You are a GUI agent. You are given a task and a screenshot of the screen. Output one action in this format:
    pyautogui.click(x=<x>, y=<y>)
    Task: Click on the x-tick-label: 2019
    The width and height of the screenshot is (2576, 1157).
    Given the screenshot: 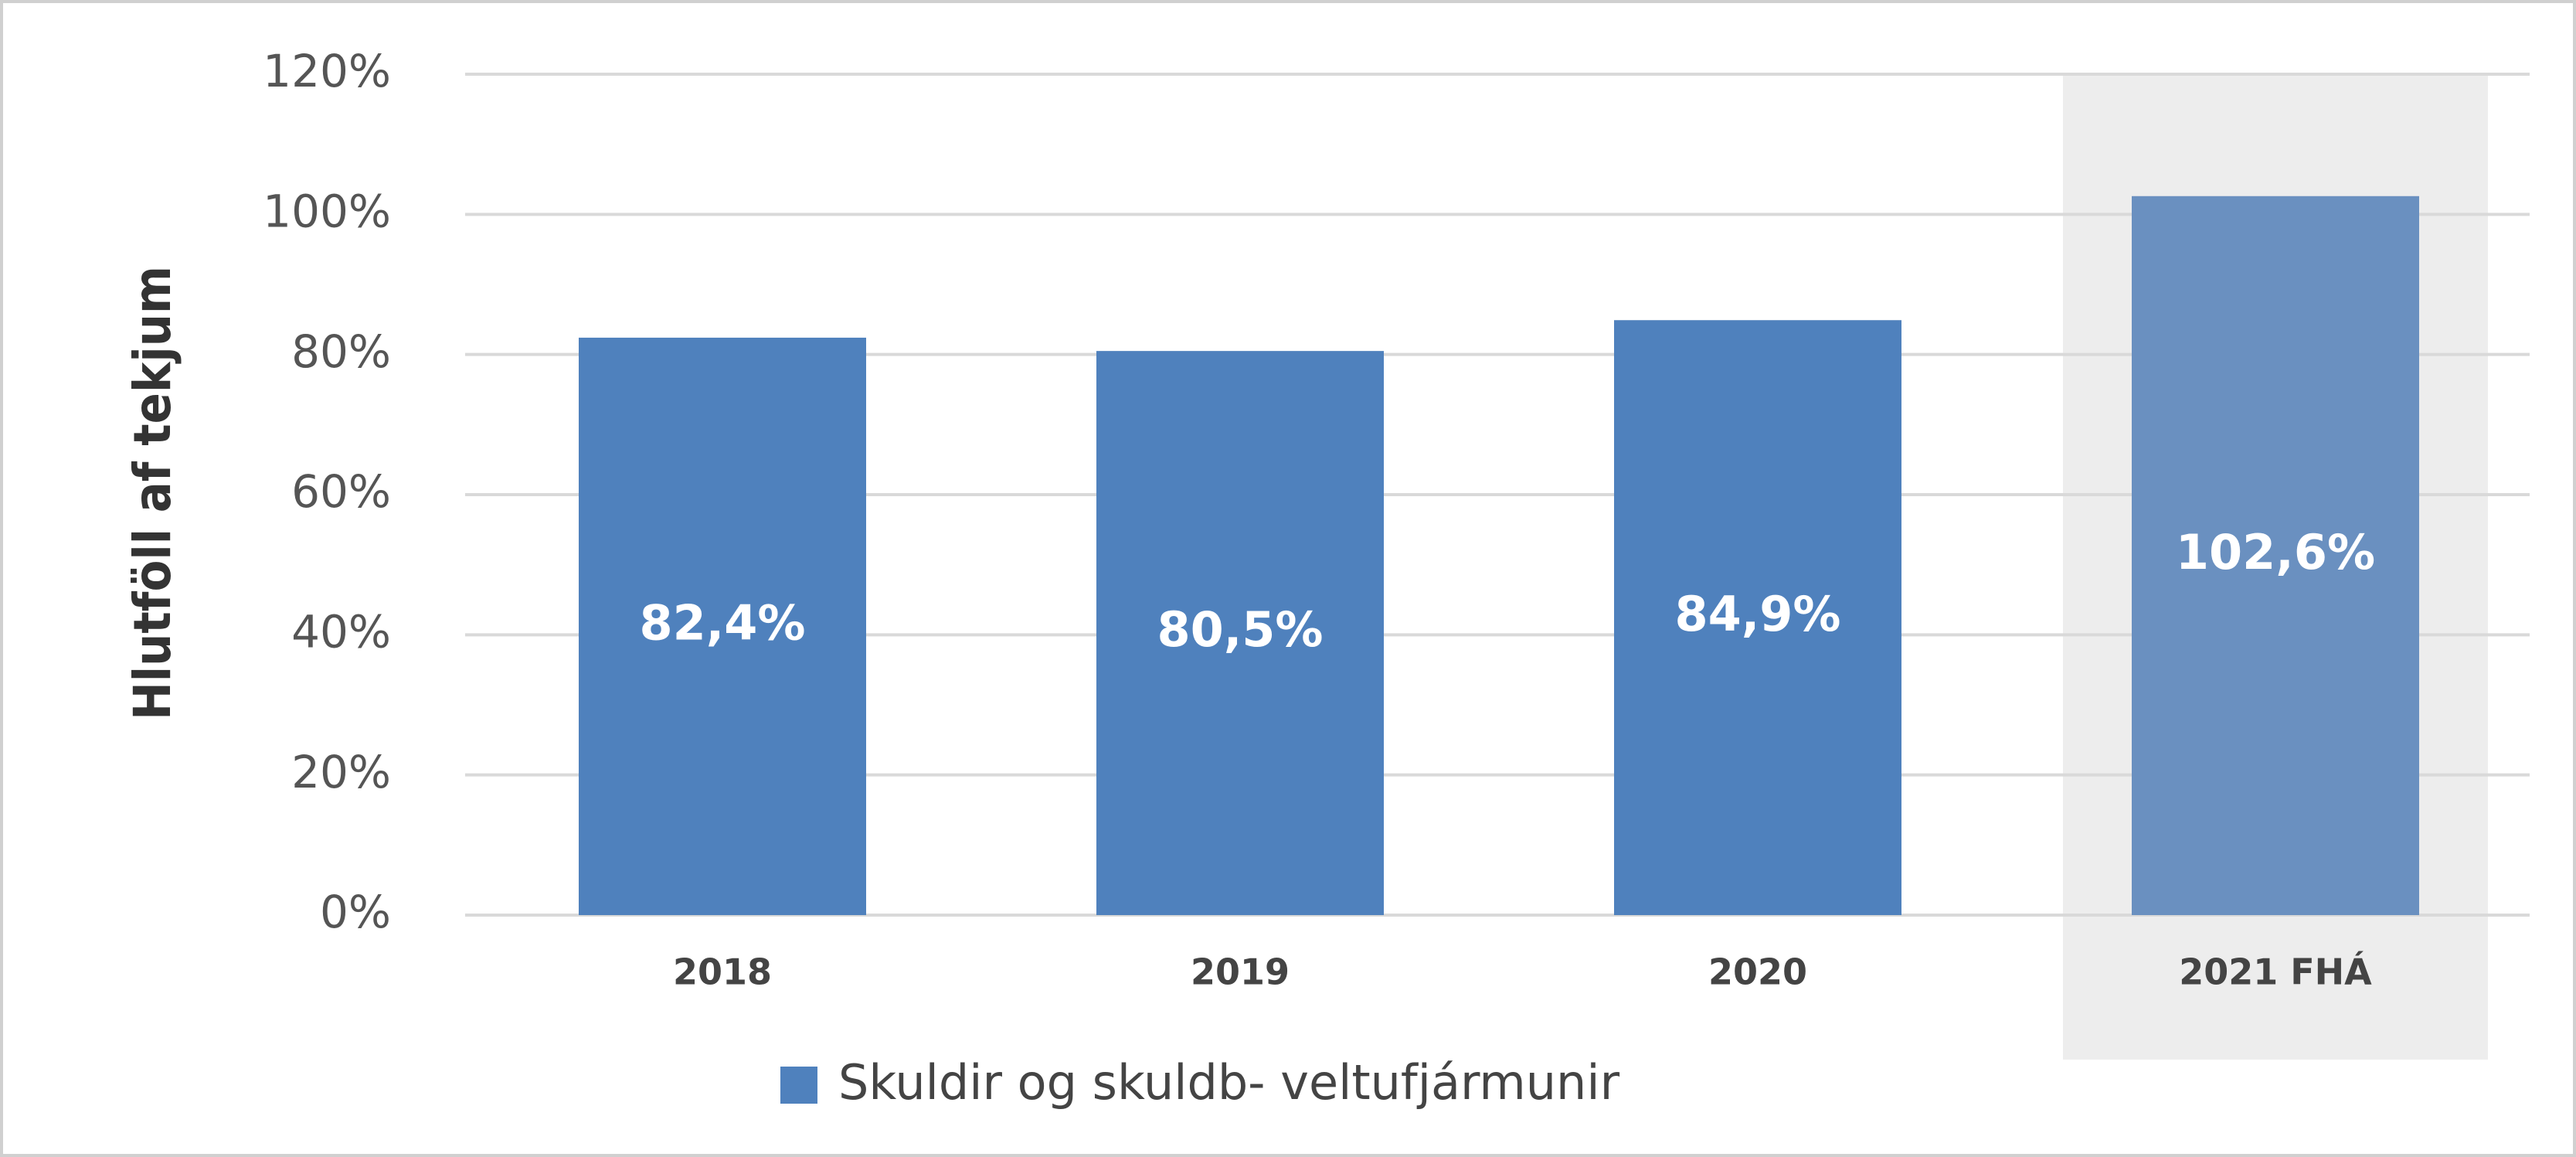 What is the action you would take?
    pyautogui.click(x=1240, y=972)
    